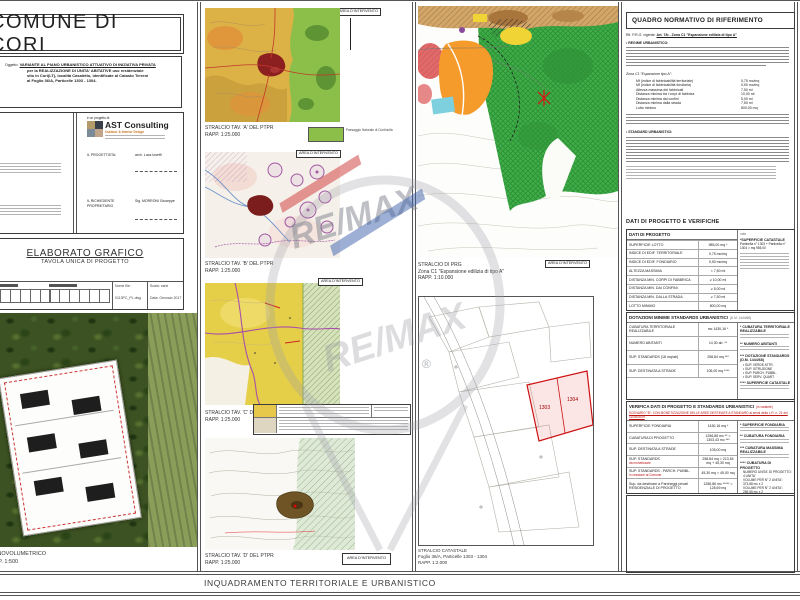 The width and height of the screenshot is (800, 600). I want to click on bullet-standard: • STANDARD URBANISTICI:, so click(649, 132).